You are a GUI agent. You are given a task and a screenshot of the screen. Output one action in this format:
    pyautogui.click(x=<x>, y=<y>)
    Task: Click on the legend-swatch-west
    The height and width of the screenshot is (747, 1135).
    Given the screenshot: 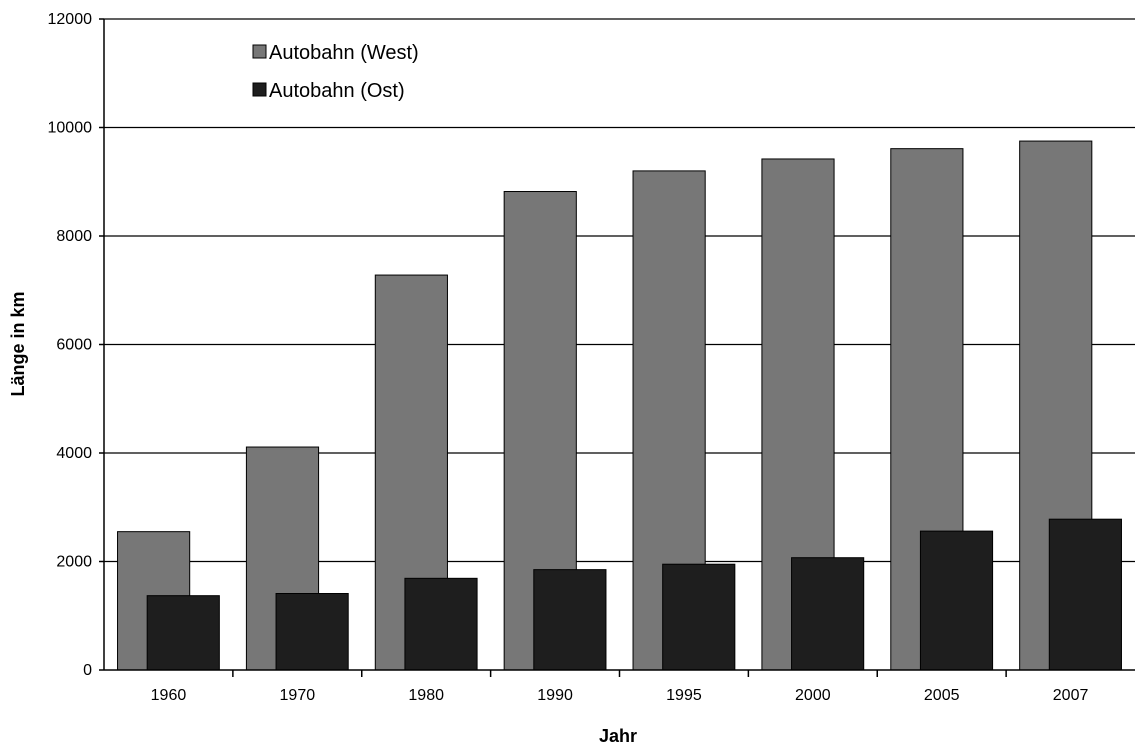 What is the action you would take?
    pyautogui.click(x=259, y=51)
    